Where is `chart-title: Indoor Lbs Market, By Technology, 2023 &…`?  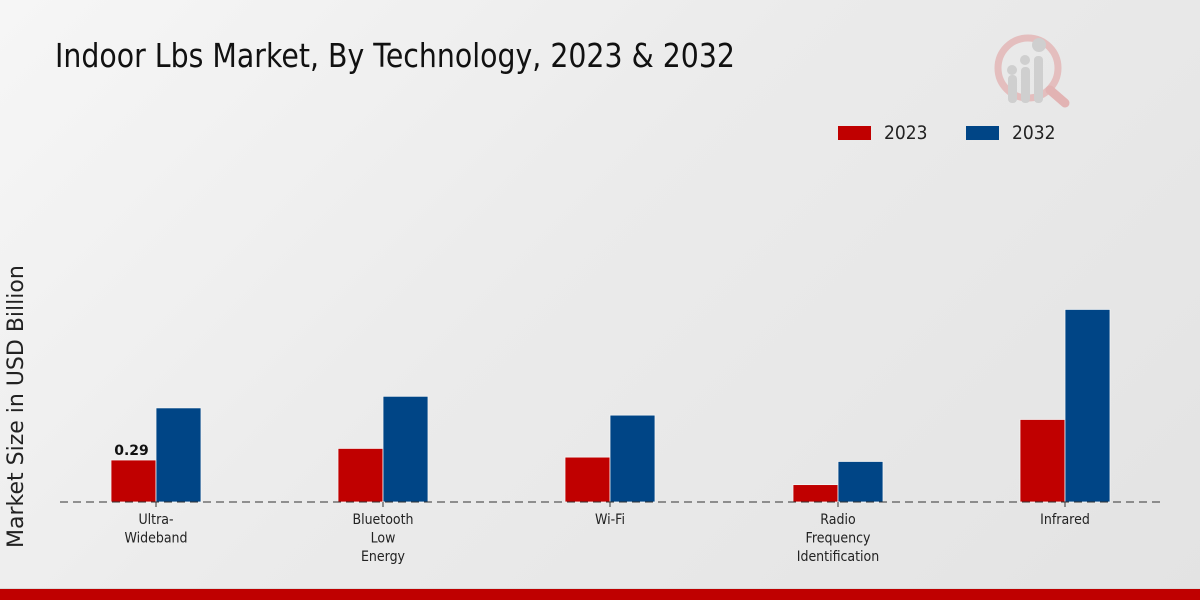 chart-title: Indoor Lbs Market, By Technology, 2023 &… is located at coordinates (395, 55).